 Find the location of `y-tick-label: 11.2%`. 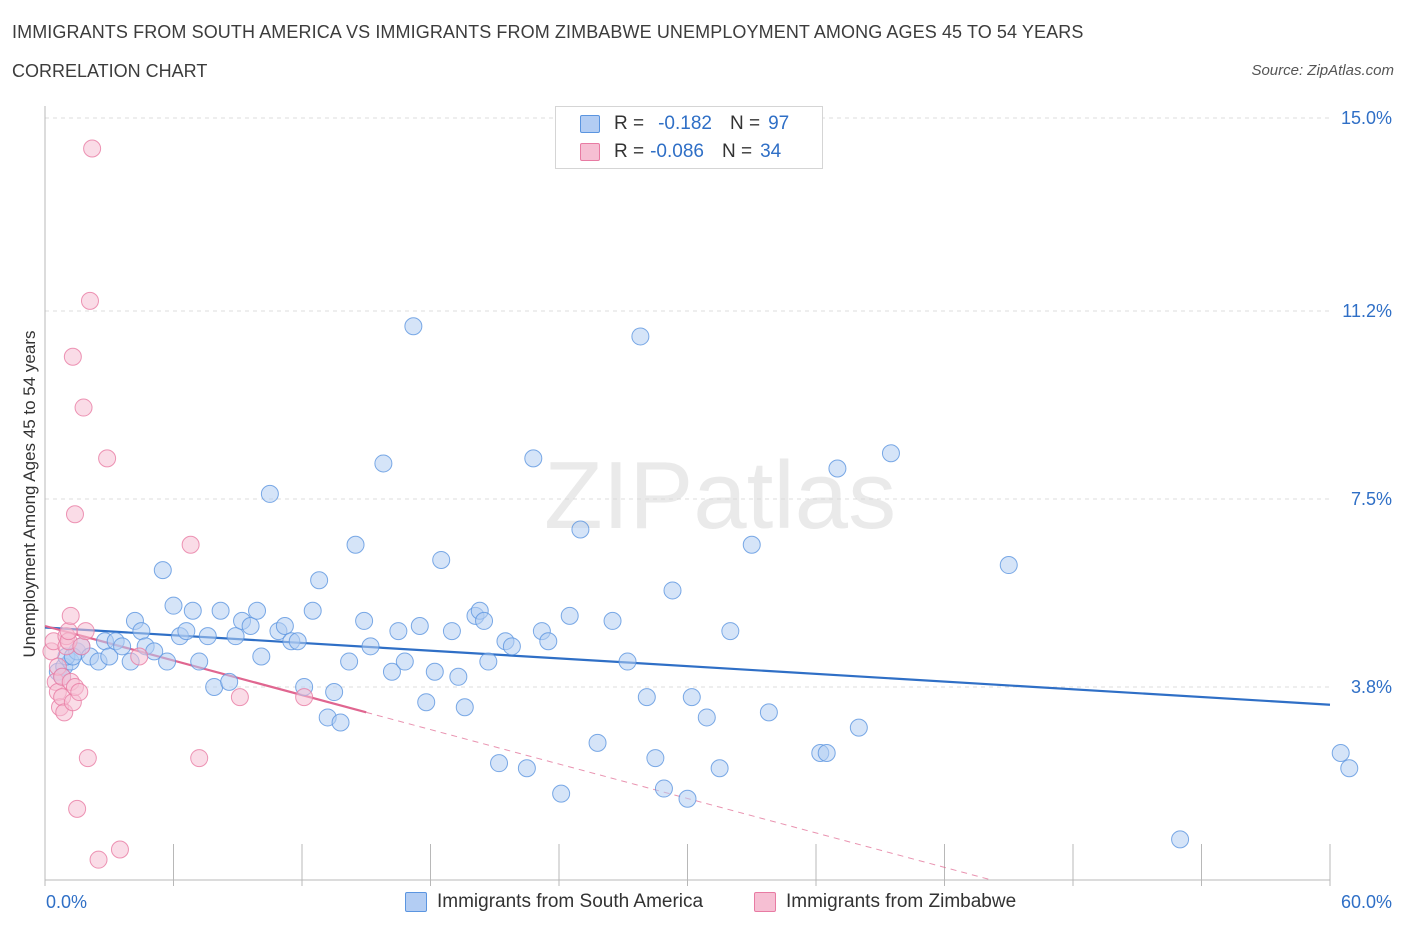

y-tick-label: 11.2% is located at coordinates (1367, 311).